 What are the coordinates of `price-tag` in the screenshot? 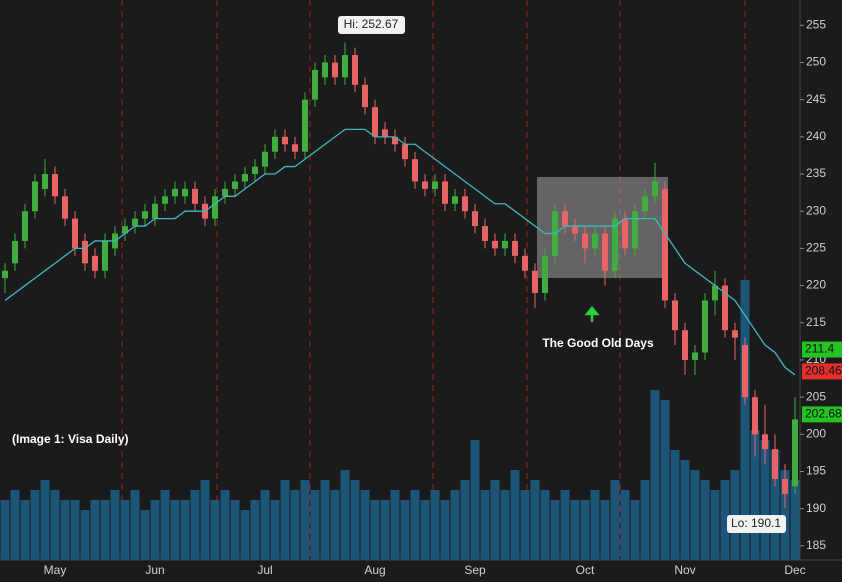 It's located at (822, 371).